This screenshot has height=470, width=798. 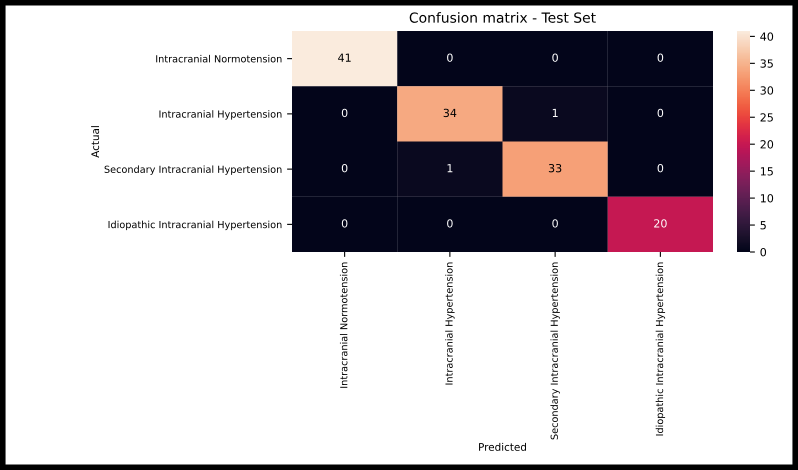 I want to click on y-tick-label: Intracranial Hypertension, so click(x=220, y=115).